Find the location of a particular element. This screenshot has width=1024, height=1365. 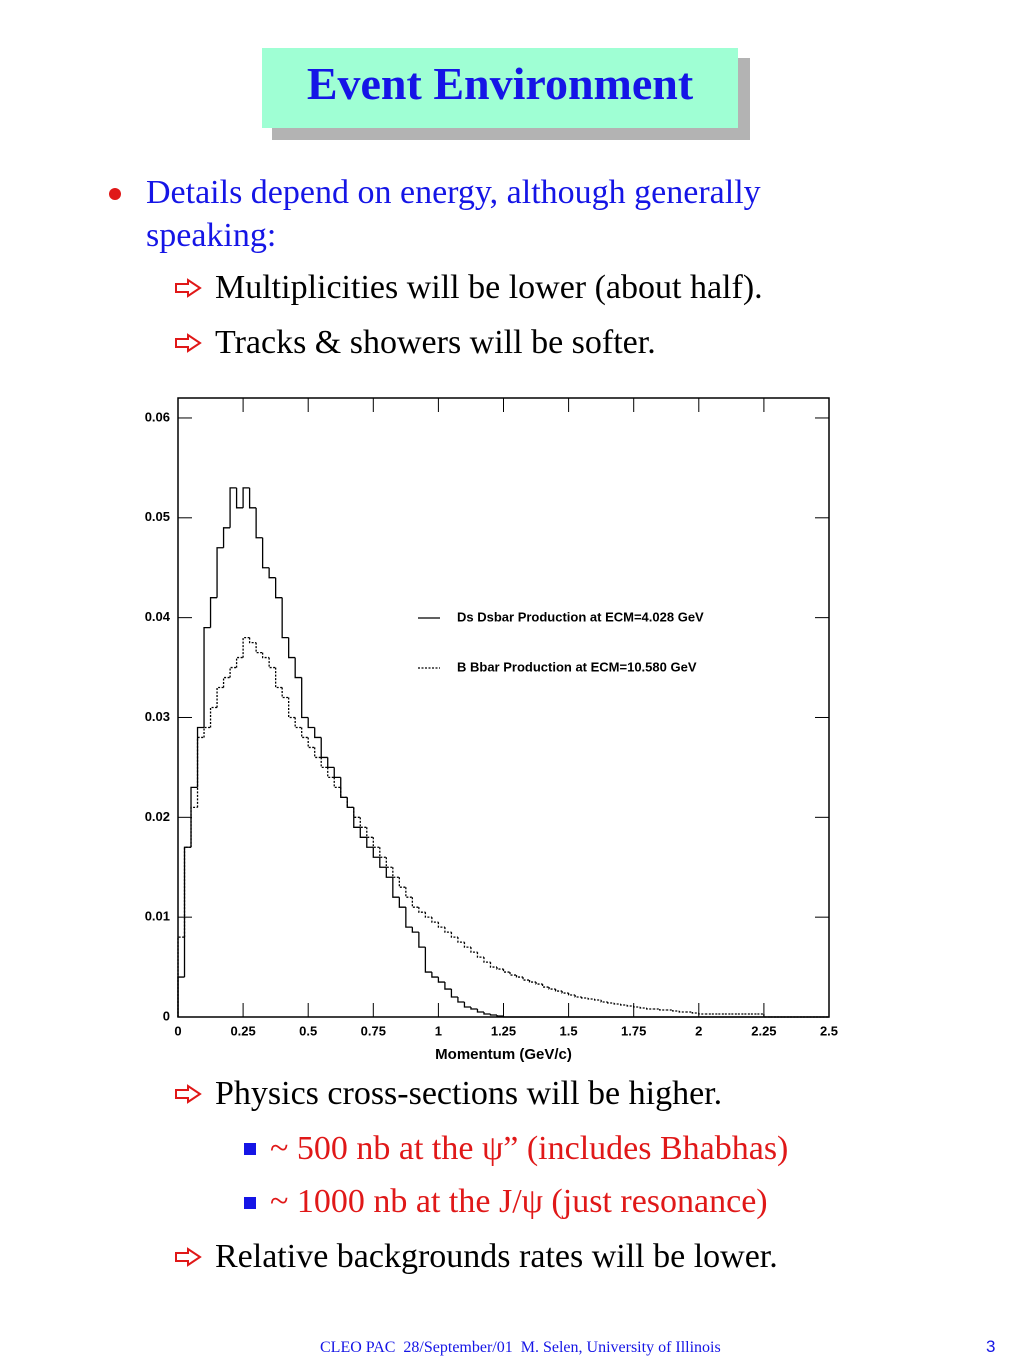

y-tick-label: 0.04 is located at coordinates (158, 616).